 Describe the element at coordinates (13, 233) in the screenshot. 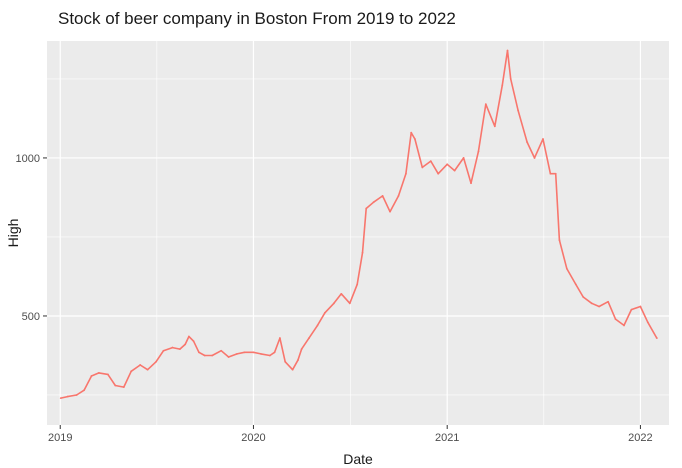

I see `y-axis-title: High` at that location.